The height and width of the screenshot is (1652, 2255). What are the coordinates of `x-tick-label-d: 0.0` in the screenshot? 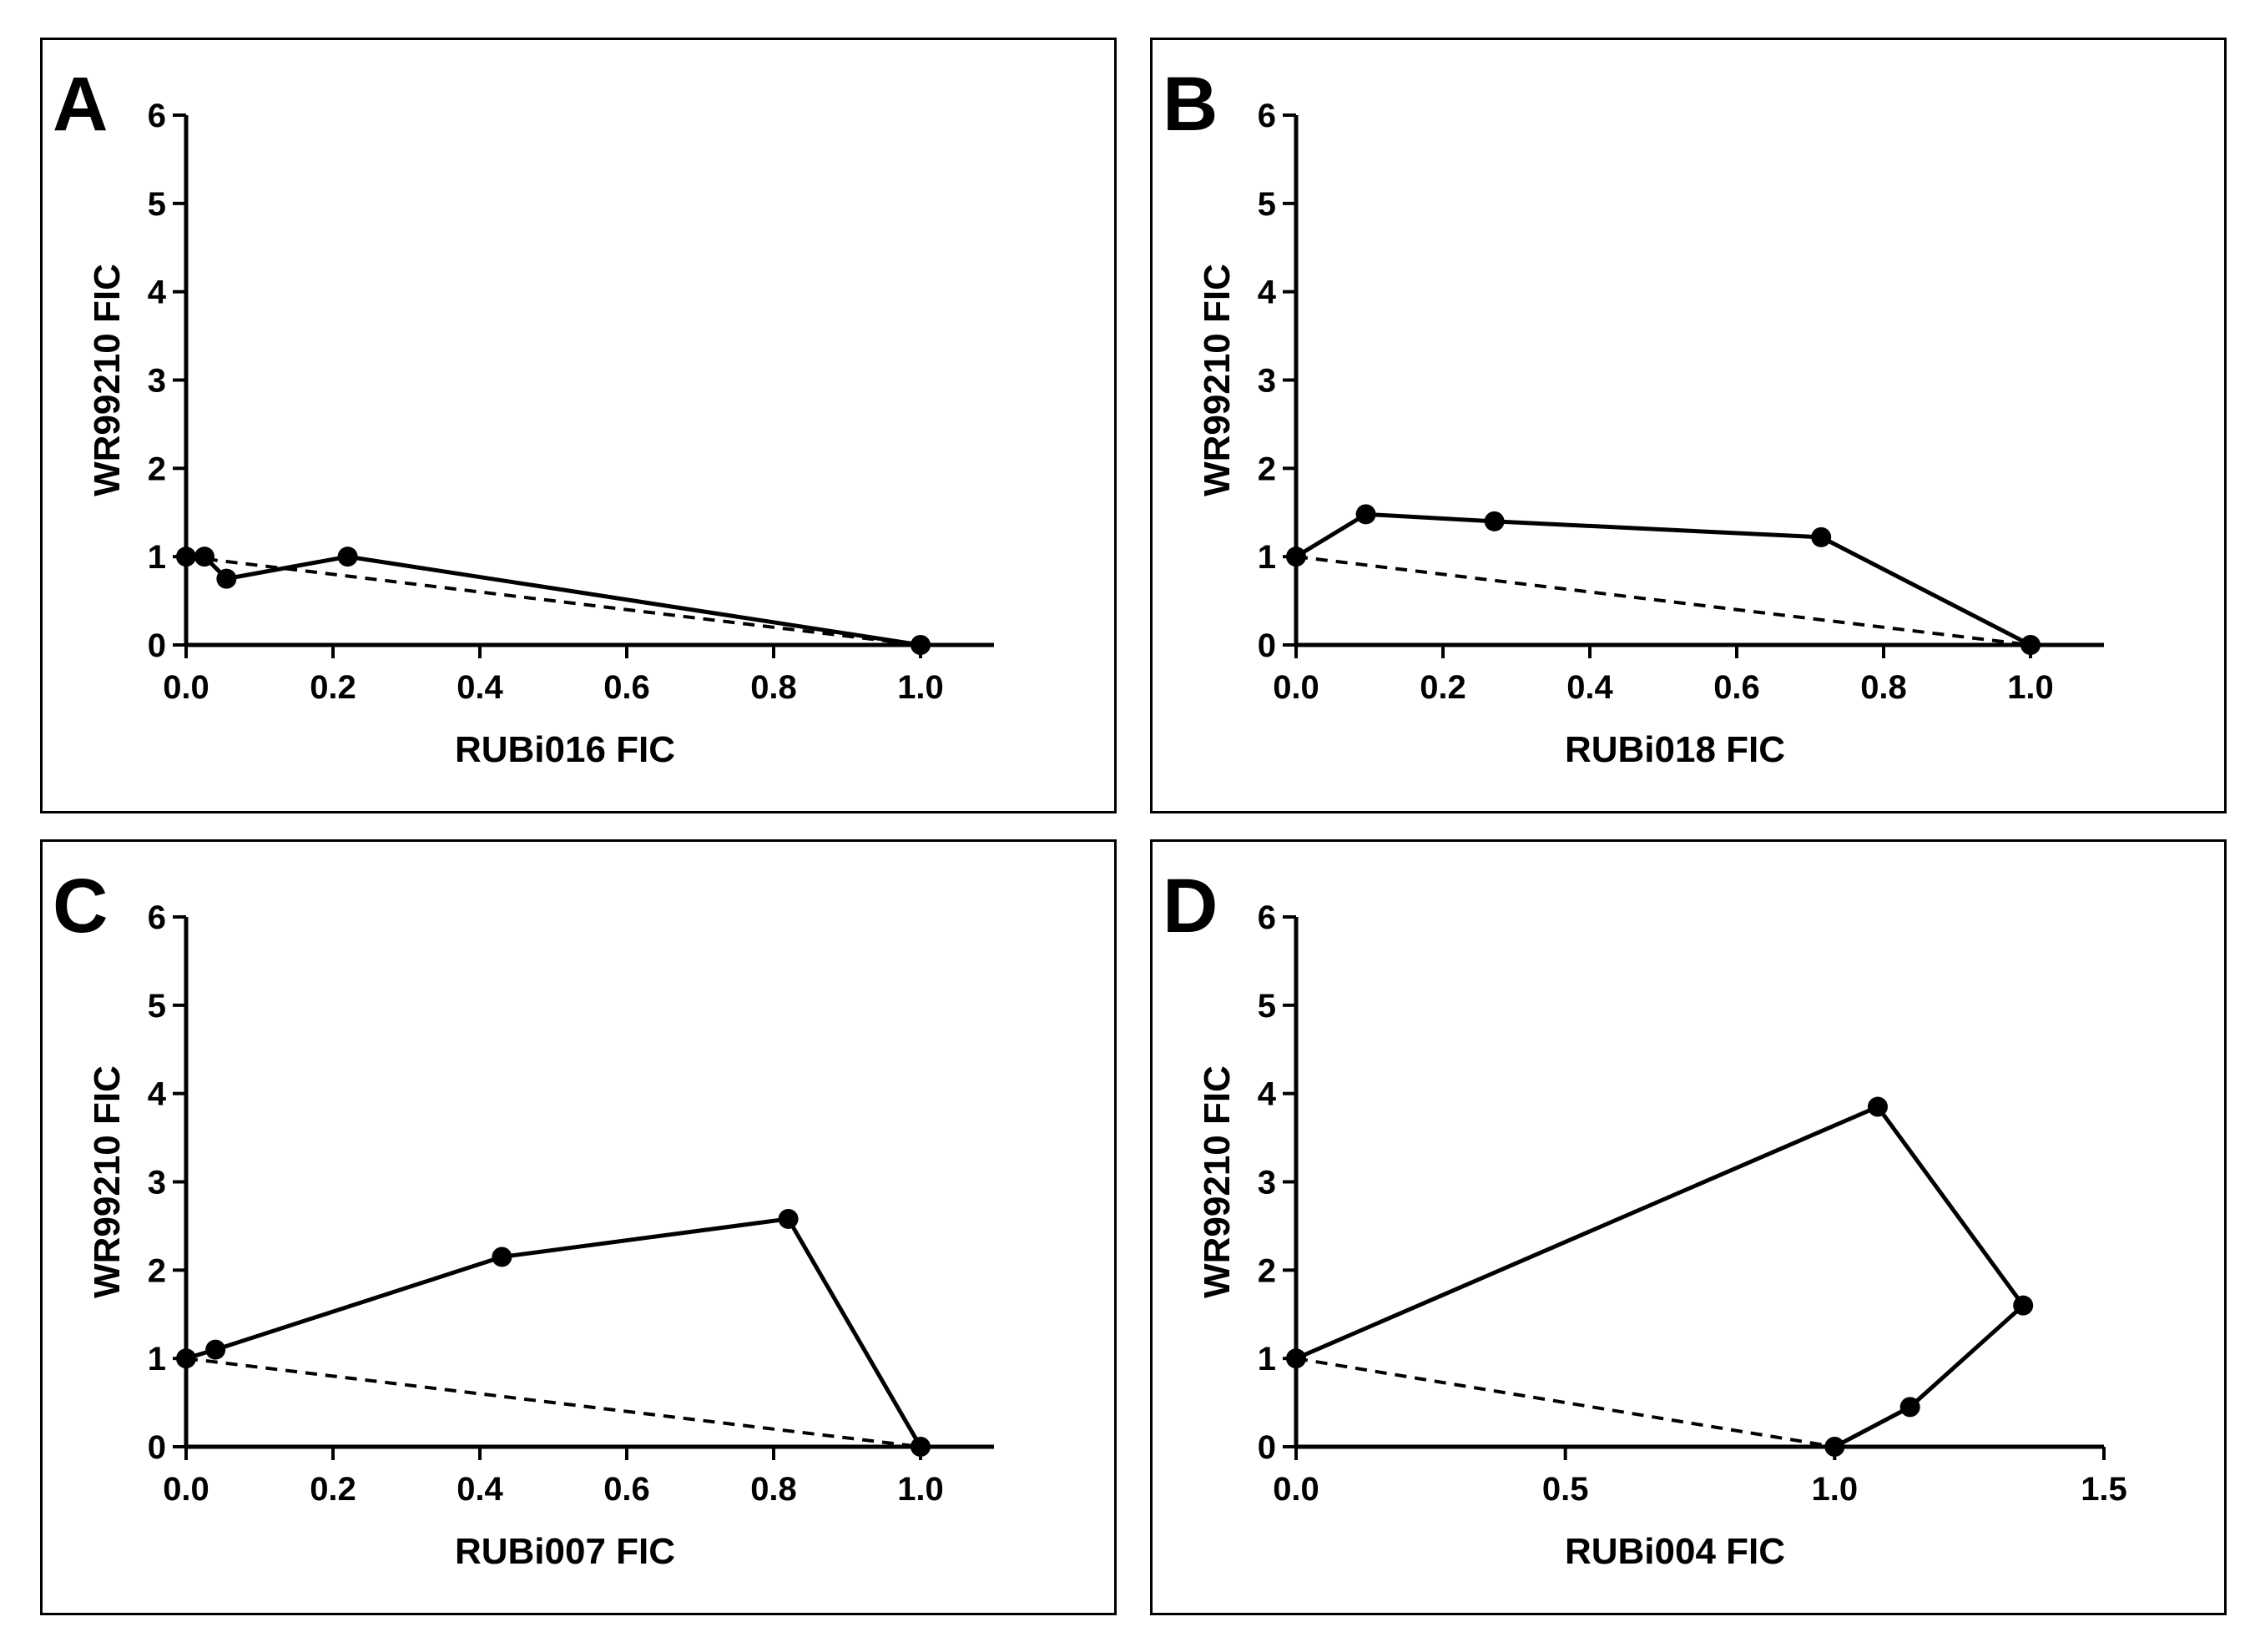 It's located at (1296, 1490).